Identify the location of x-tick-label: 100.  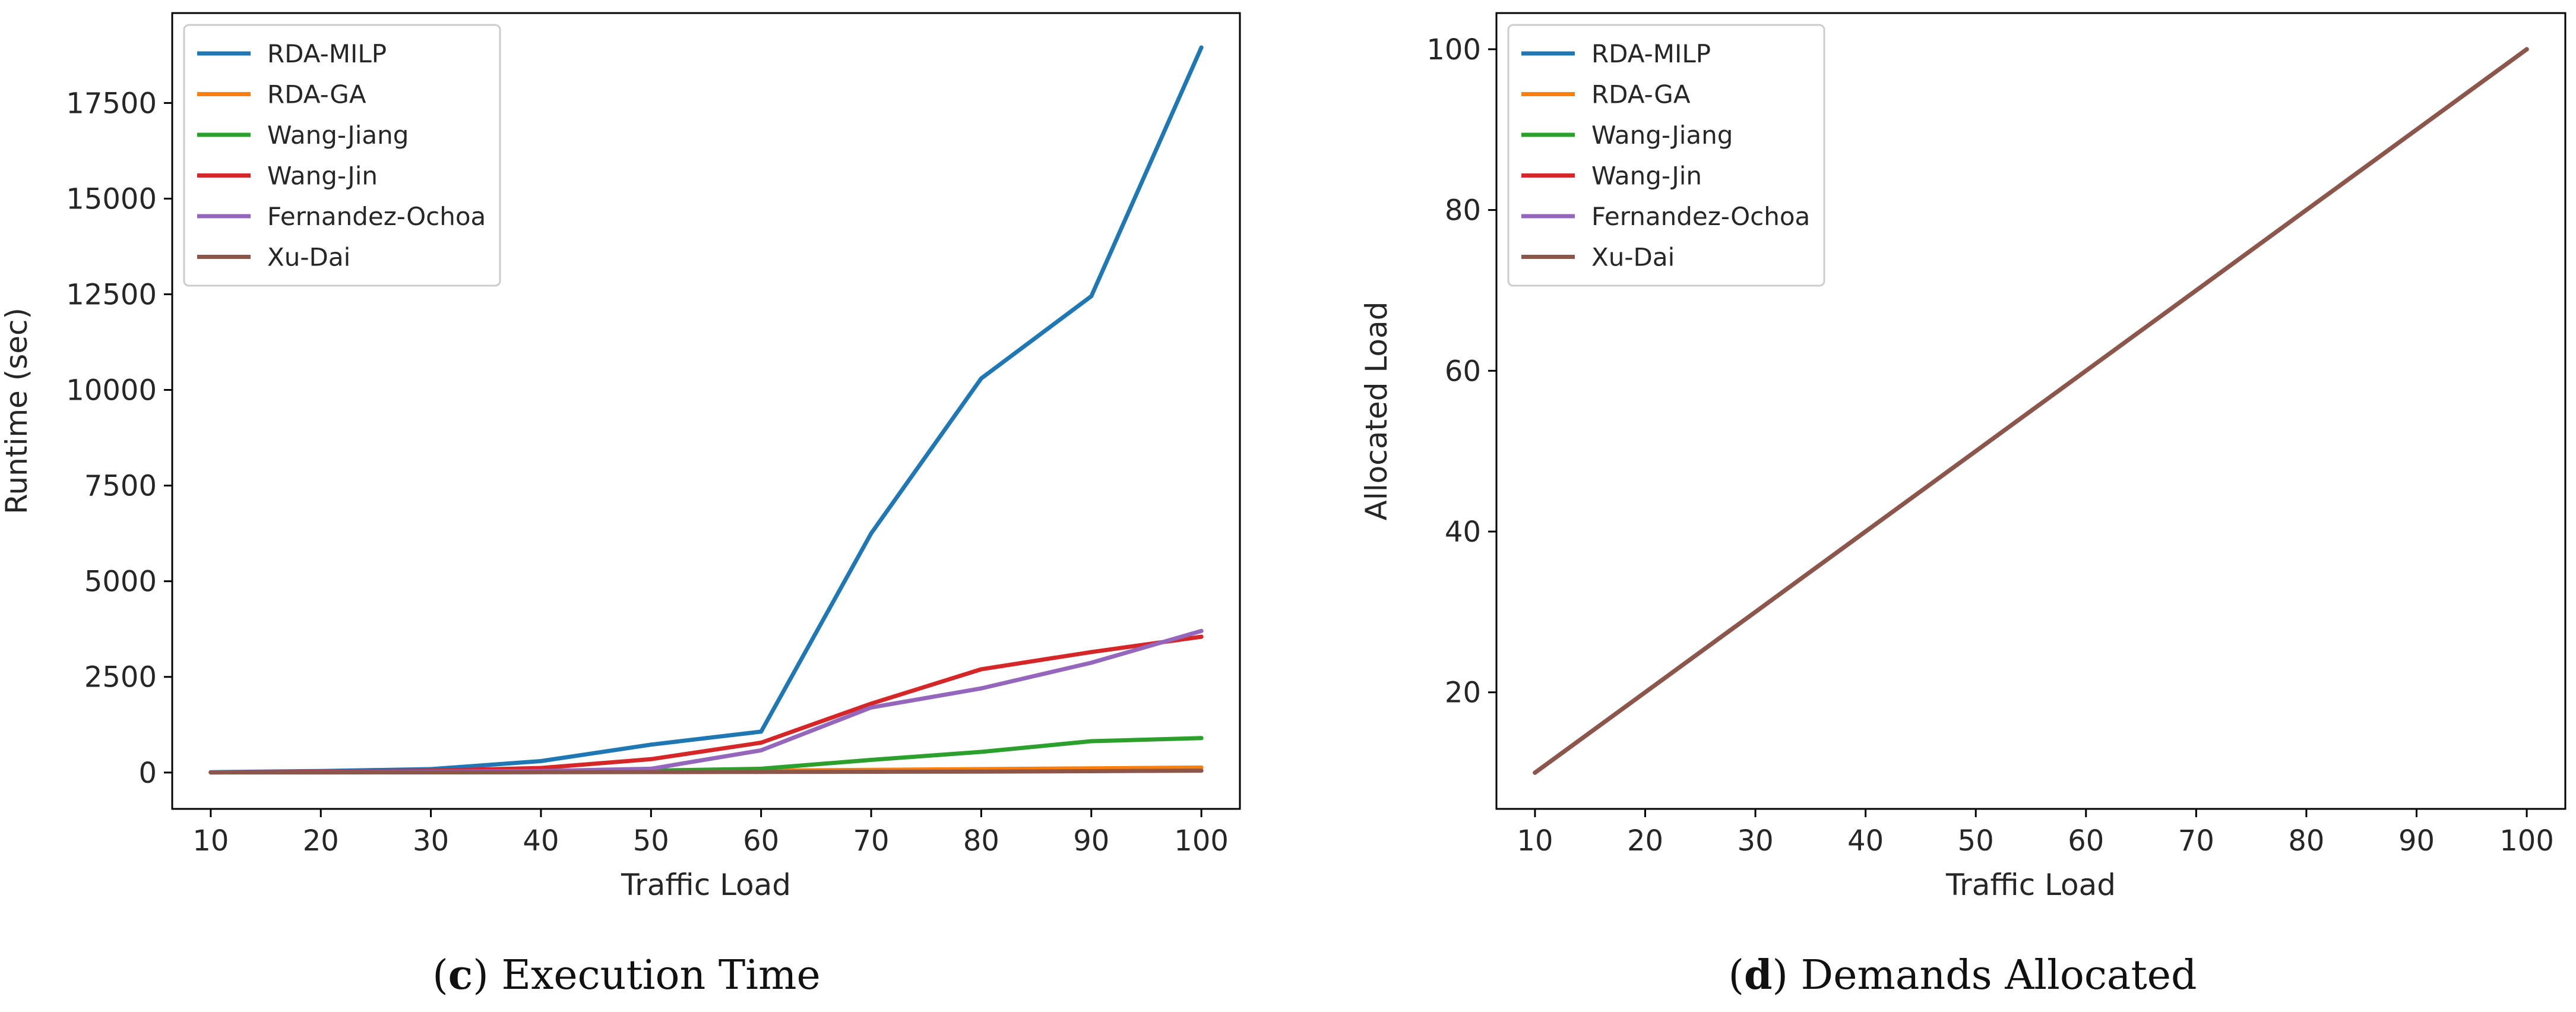
(2526, 841).